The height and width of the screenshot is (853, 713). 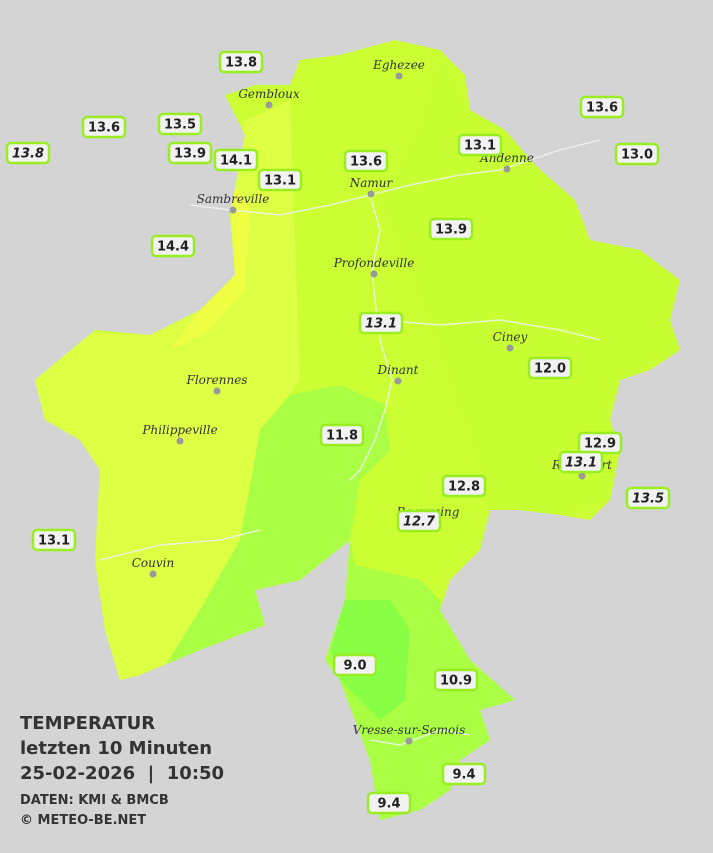 I want to click on city-label: Dinant, so click(x=398, y=370).